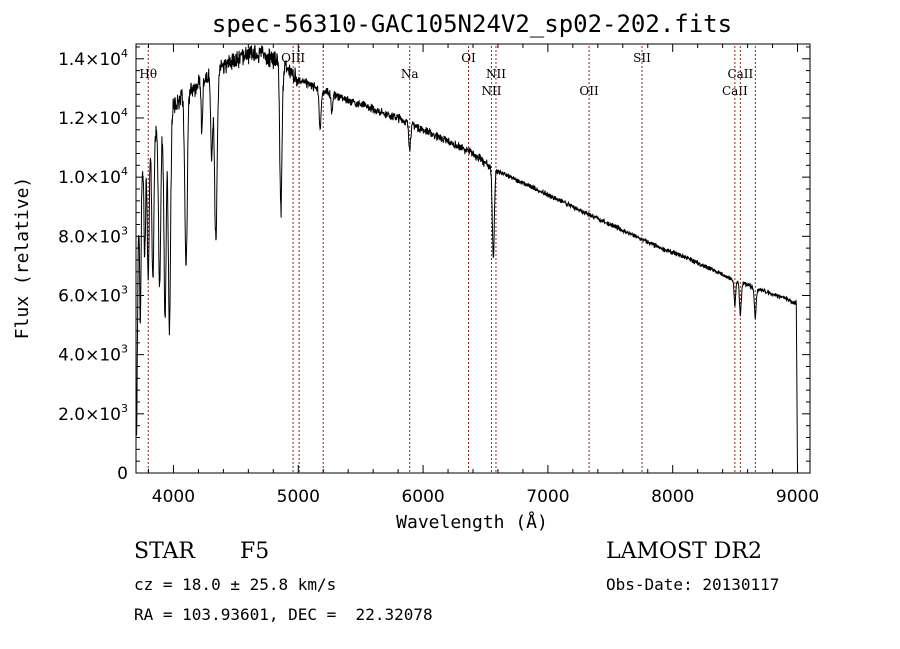  What do you see at coordinates (89, 60) in the screenshot?
I see `y-tick-mantissa: 1.4×10` at bounding box center [89, 60].